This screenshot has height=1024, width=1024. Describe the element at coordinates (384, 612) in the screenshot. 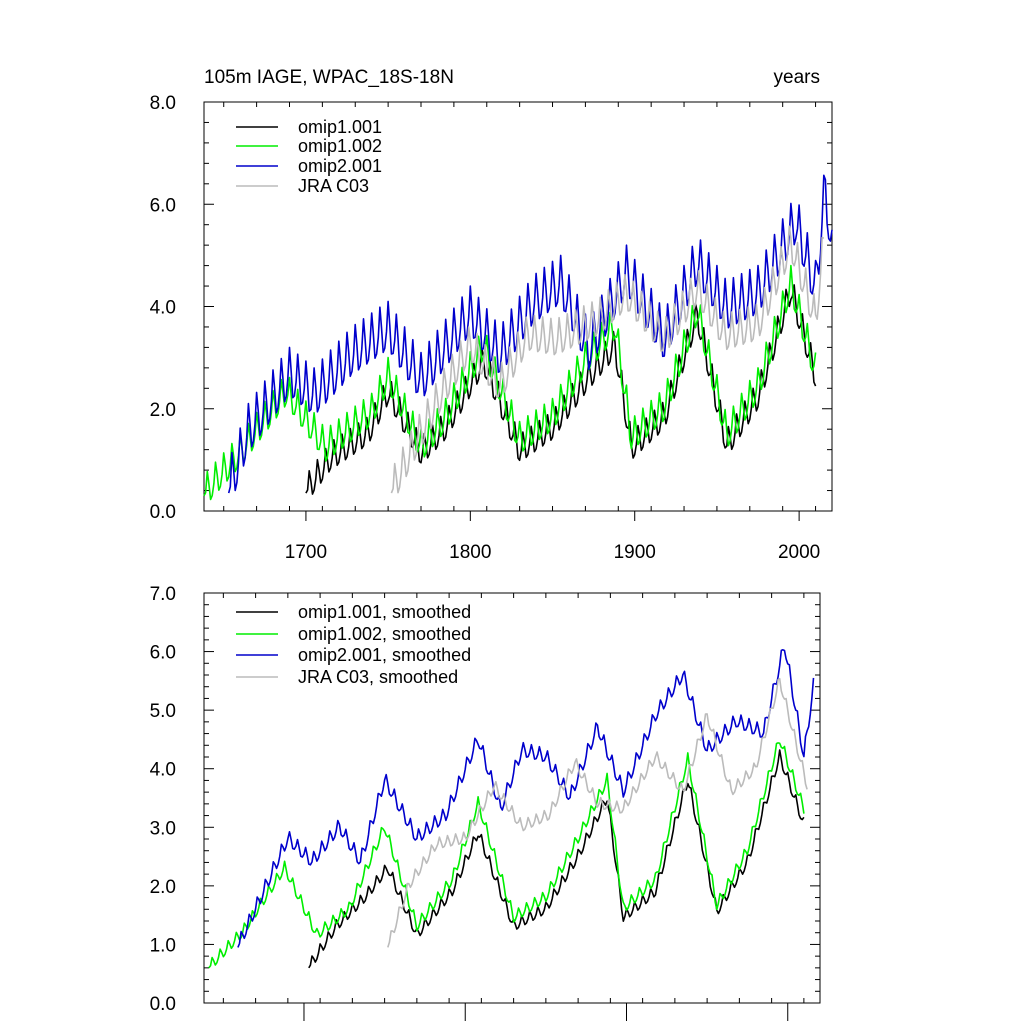

I see `legend-label: omip1.001, smoothed` at that location.